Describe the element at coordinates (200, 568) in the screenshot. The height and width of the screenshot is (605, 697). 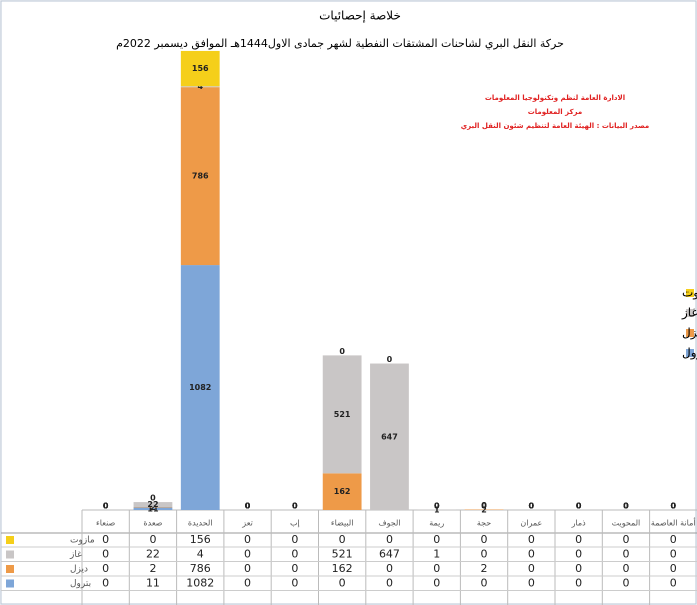
I see `table-cell: 786` at that location.